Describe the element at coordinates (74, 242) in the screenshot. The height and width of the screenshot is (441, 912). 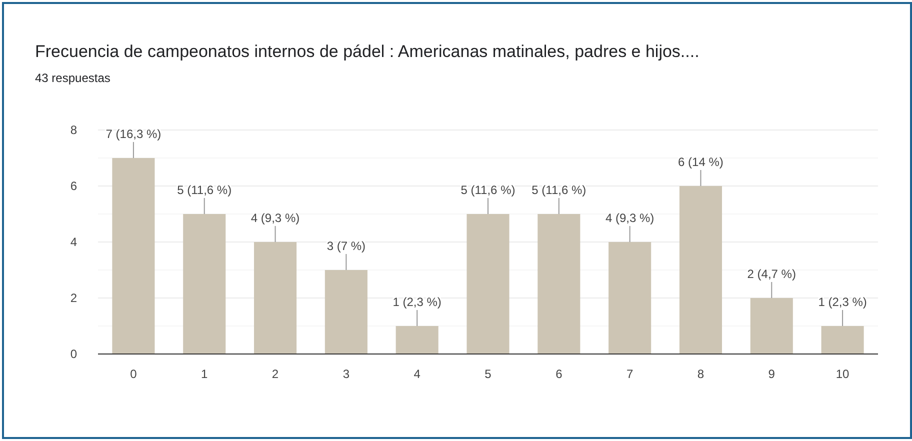
I see `y-tick-label: 4` at that location.